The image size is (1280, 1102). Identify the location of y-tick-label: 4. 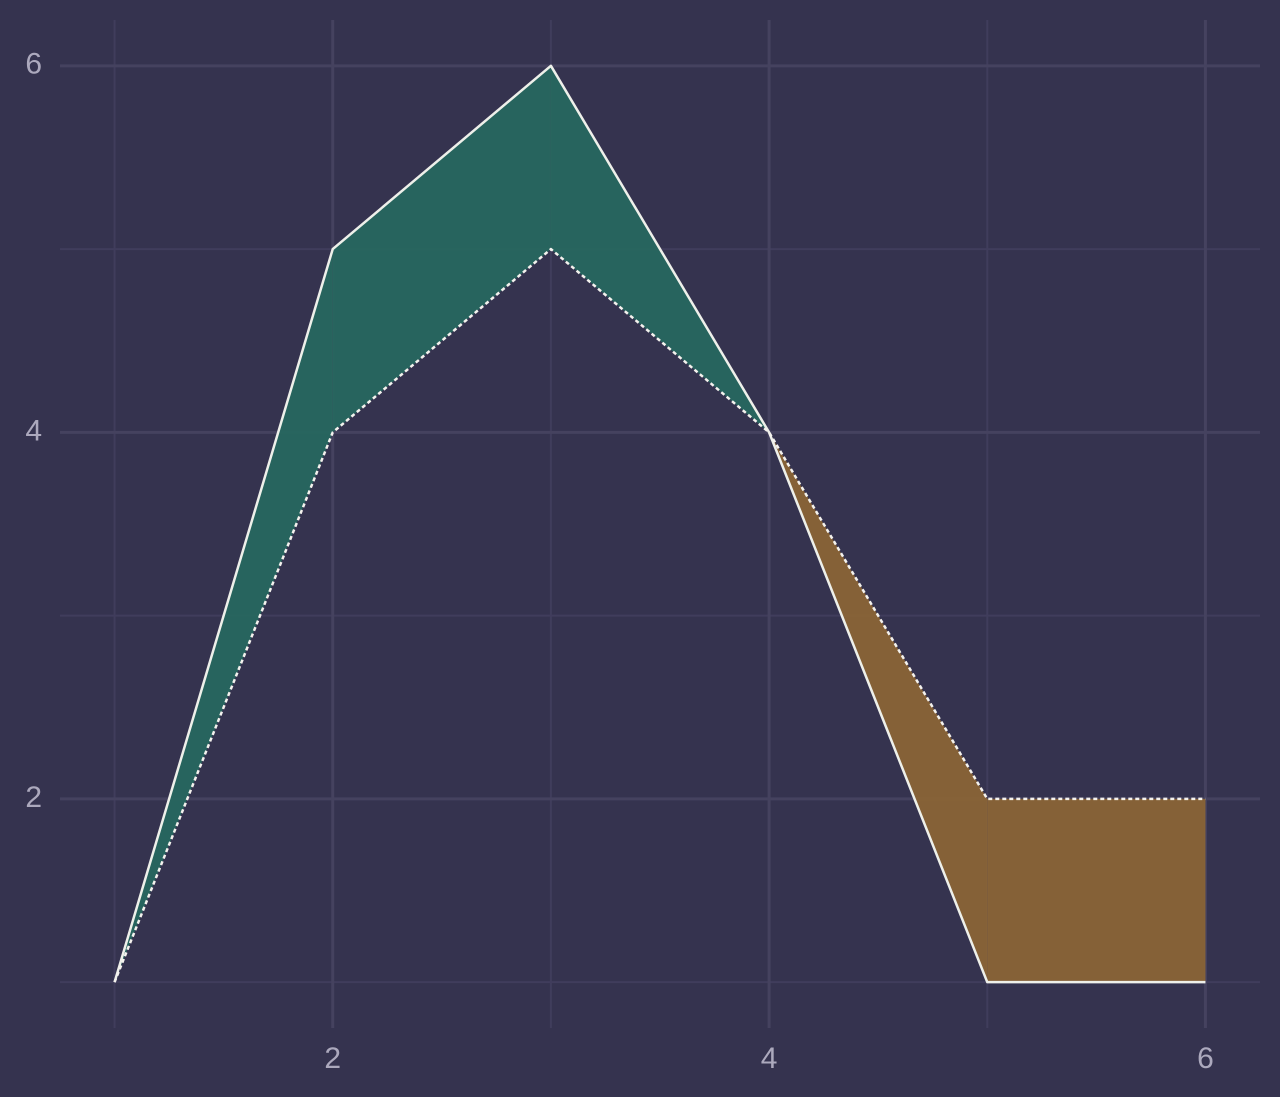
(33, 430).